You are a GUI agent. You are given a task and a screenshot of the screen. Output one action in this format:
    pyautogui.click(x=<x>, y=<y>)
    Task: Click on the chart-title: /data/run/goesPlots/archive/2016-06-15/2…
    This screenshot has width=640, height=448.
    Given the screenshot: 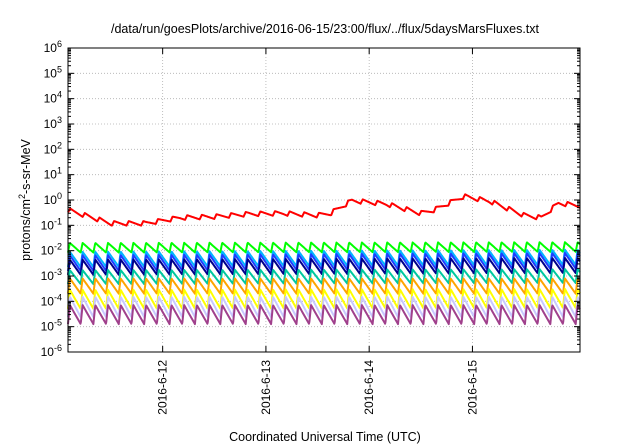 What is the action you would take?
    pyautogui.click(x=325, y=29)
    